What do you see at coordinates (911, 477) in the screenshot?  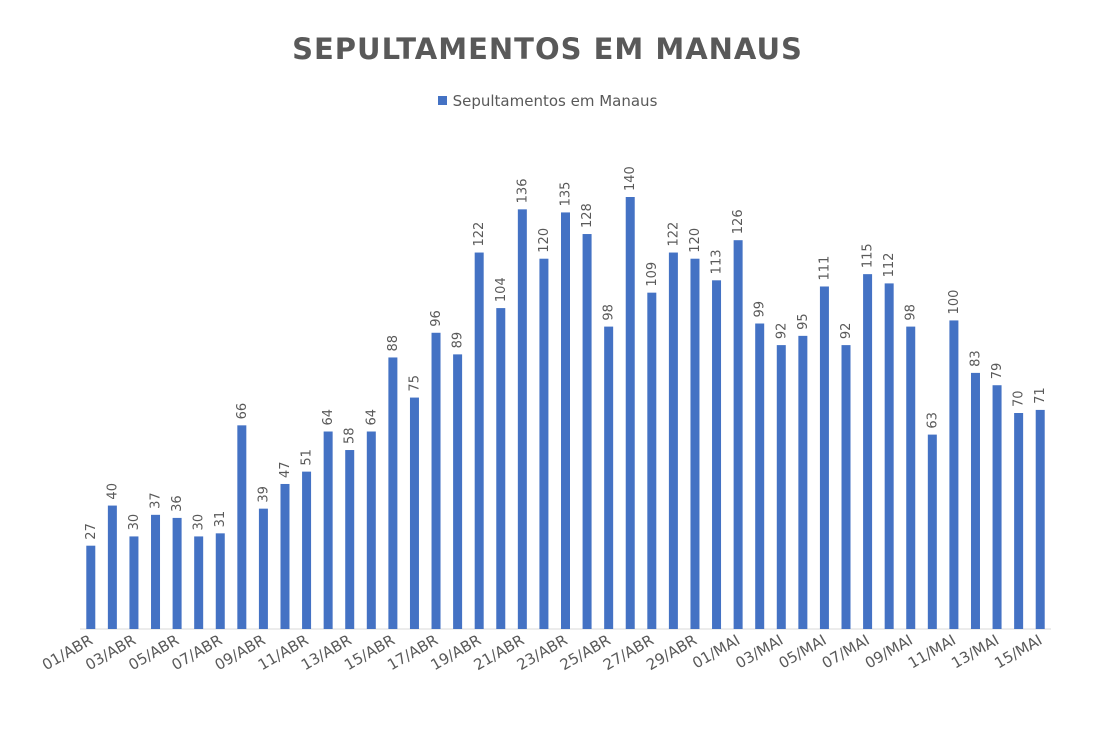 I see `bar-09/MAI` at bounding box center [911, 477].